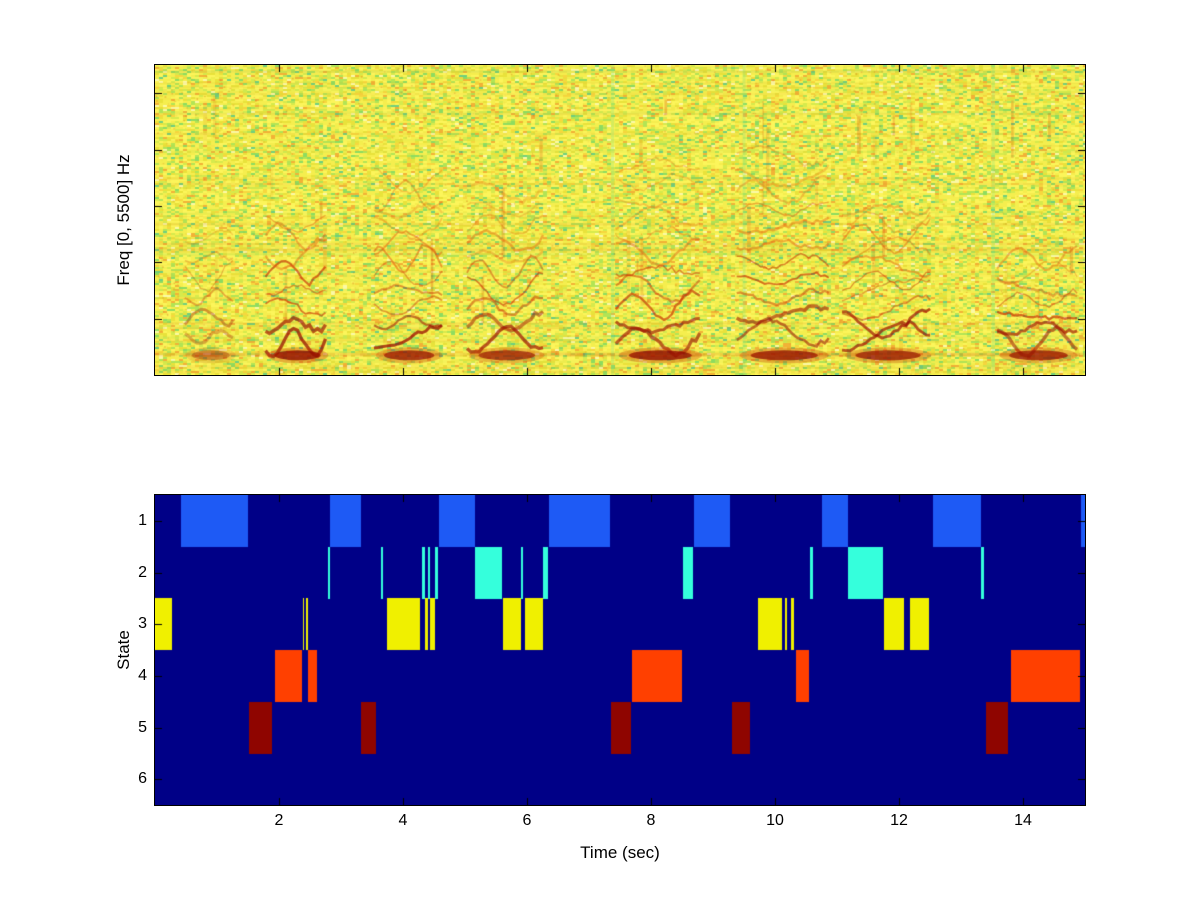  Describe the element at coordinates (123, 650) in the screenshot. I see `state-ylabel: State` at that location.